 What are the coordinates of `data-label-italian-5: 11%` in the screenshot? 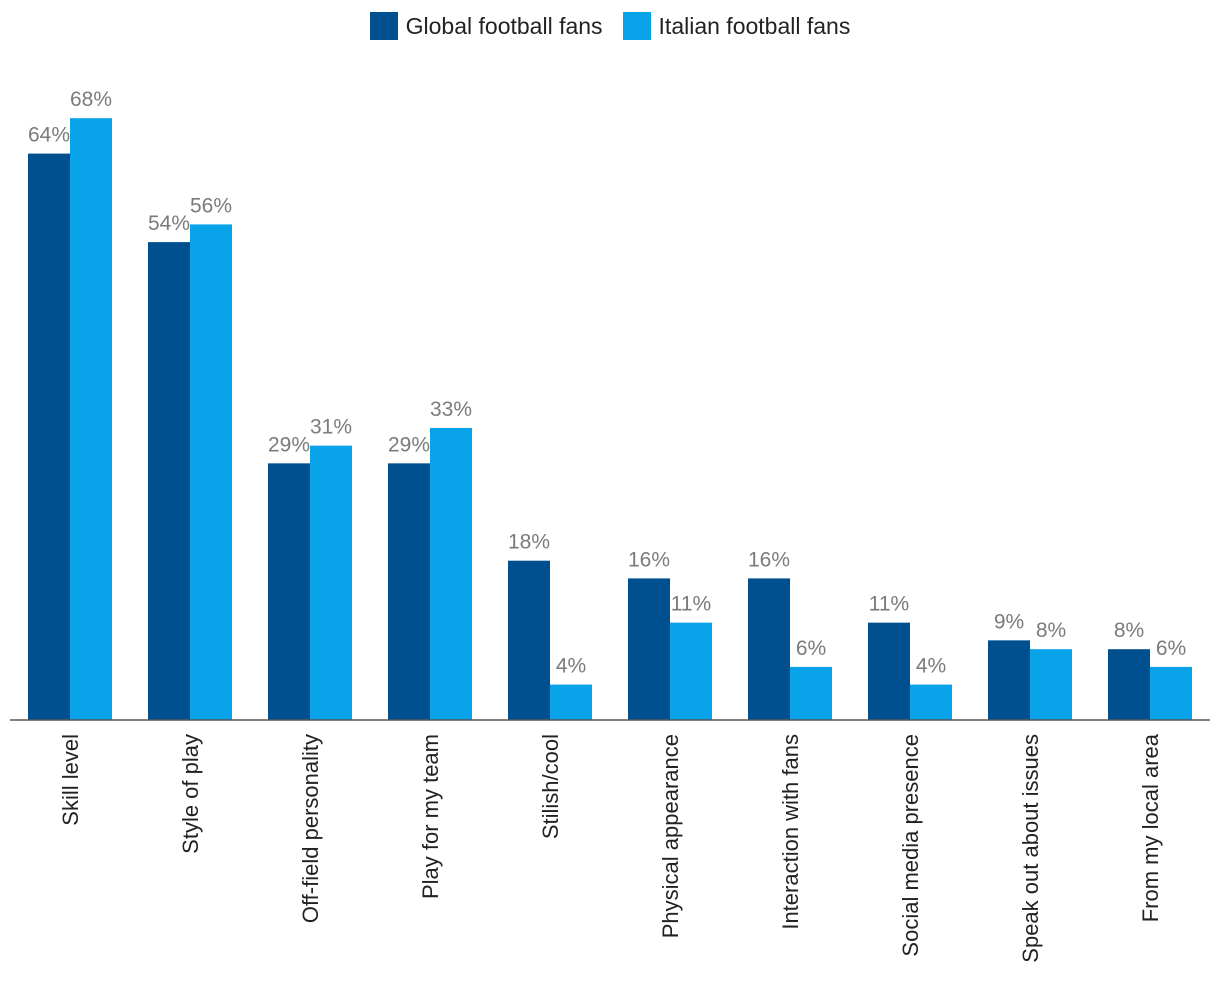 It's located at (691, 604).